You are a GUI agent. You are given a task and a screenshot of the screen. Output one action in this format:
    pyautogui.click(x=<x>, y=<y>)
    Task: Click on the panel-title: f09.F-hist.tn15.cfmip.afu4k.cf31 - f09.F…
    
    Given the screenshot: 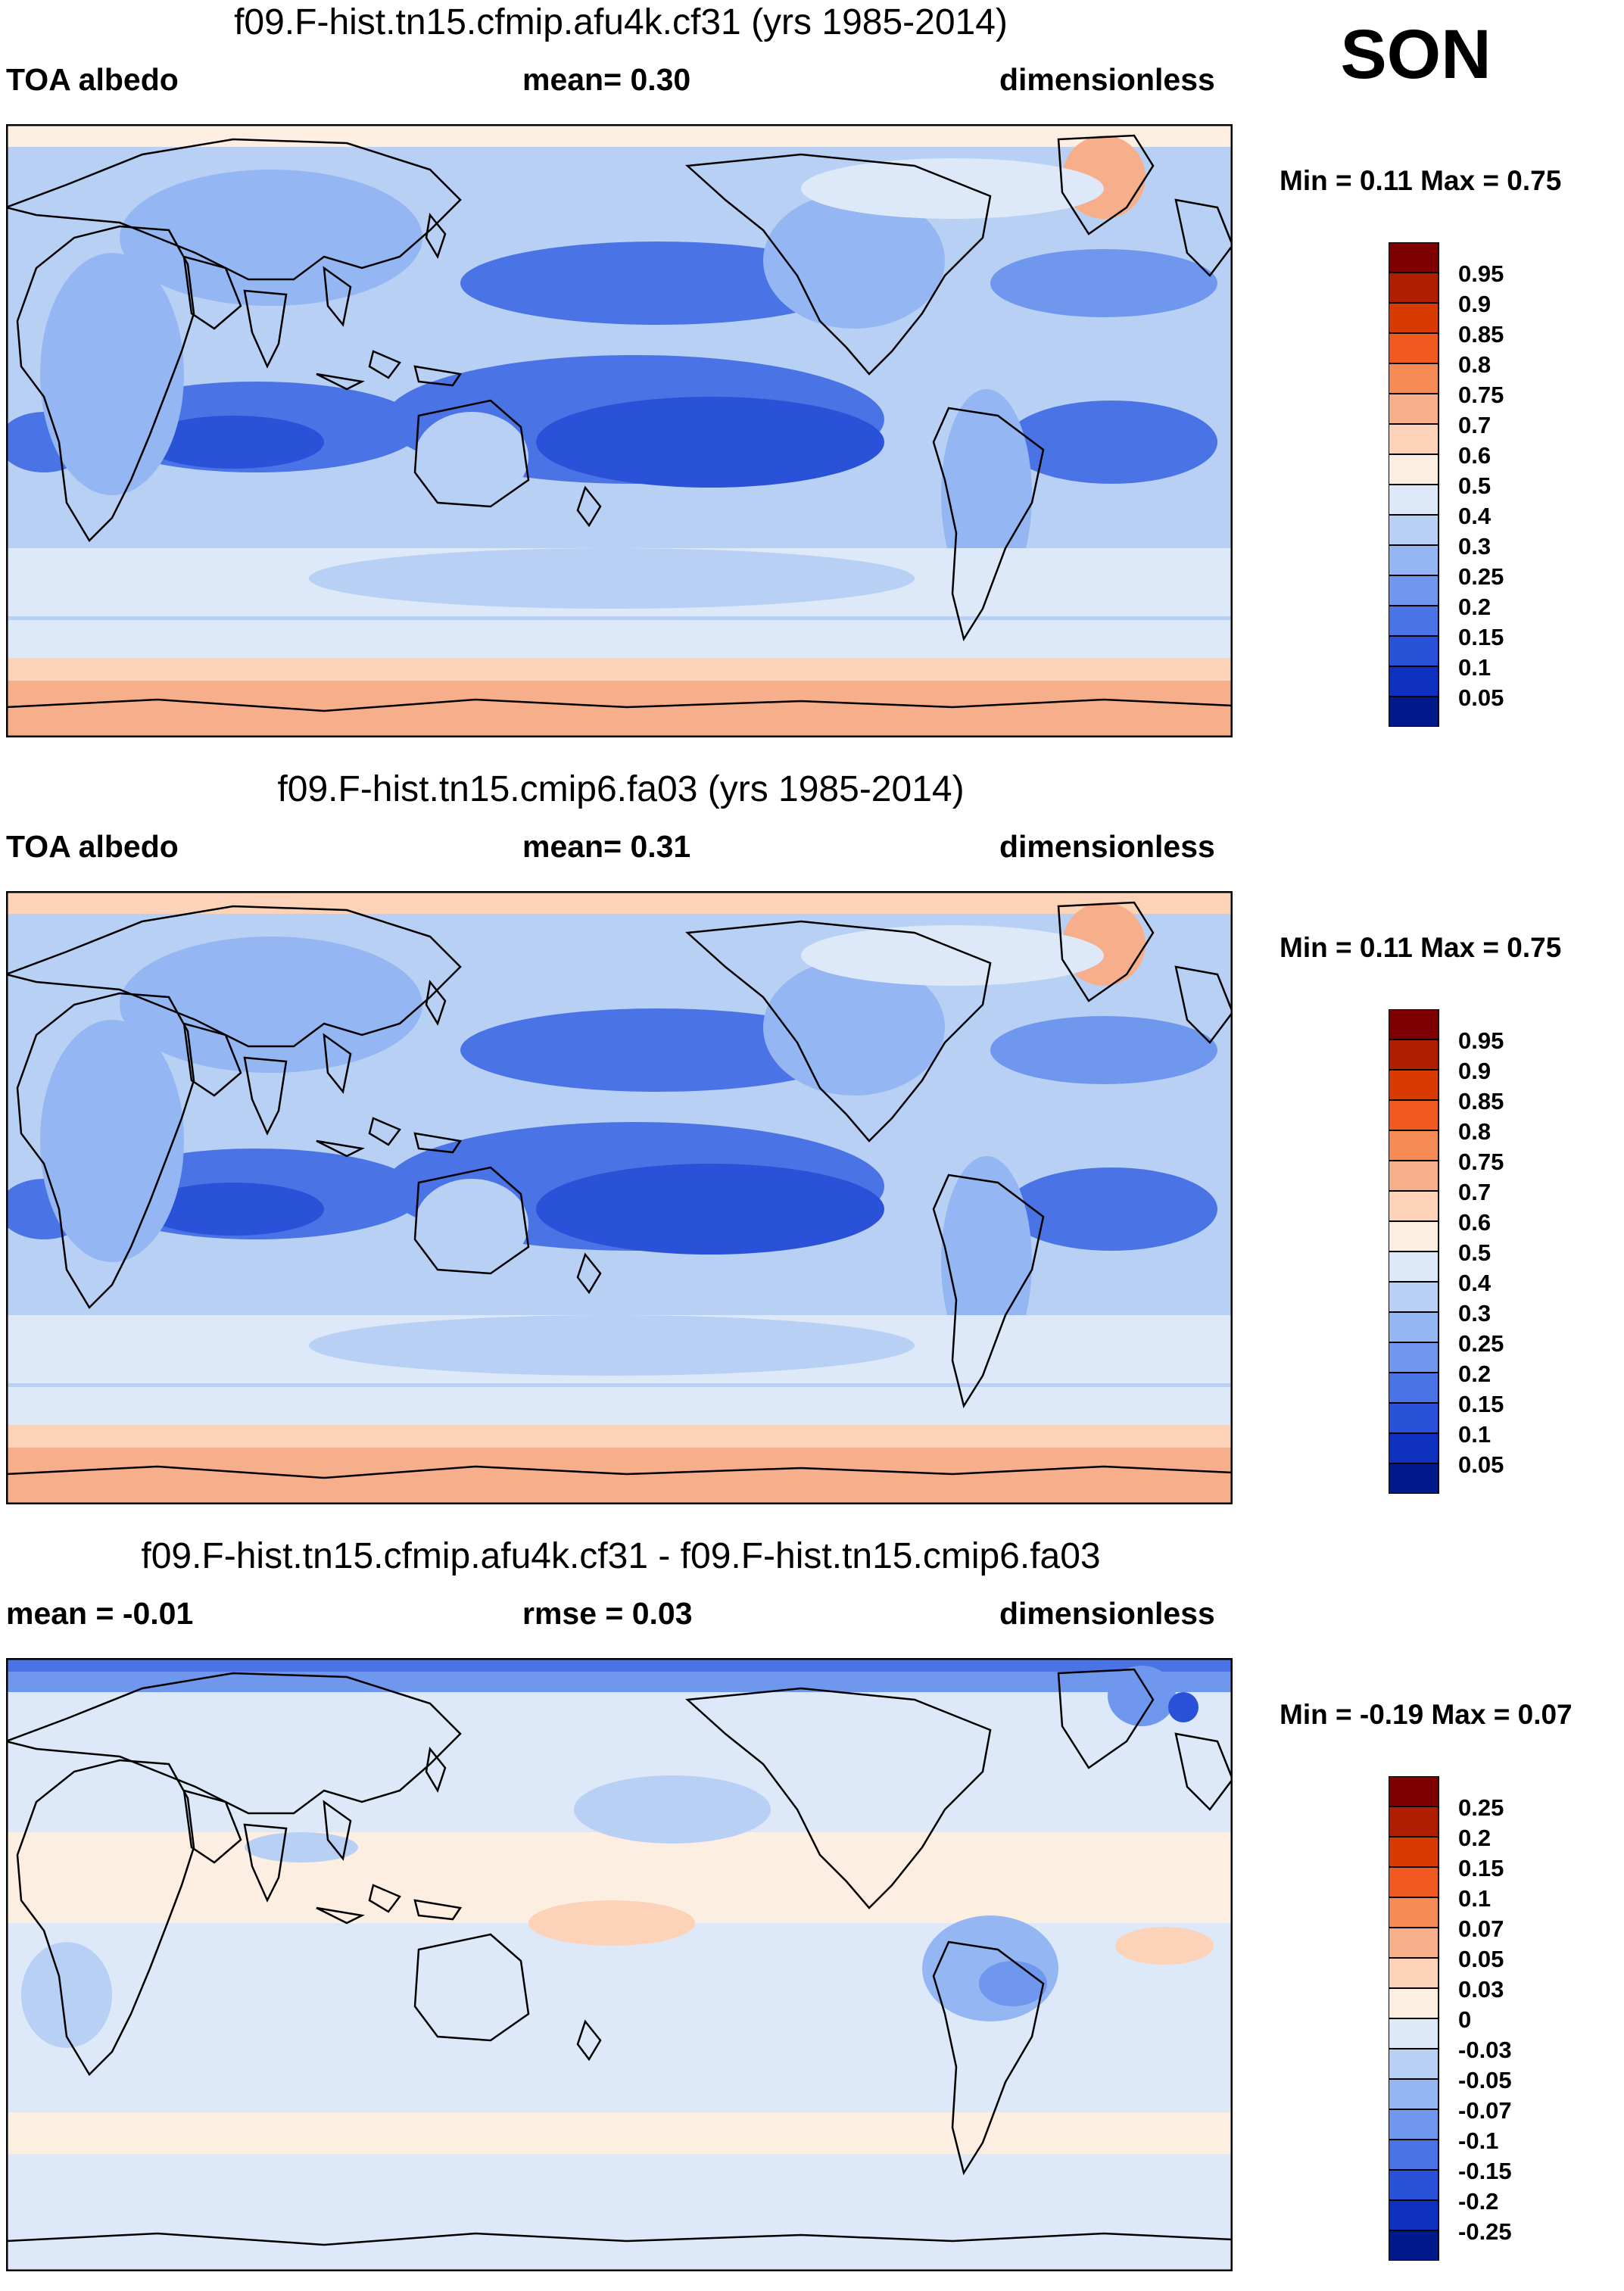 What is the action you would take?
    pyautogui.click(x=621, y=1556)
    